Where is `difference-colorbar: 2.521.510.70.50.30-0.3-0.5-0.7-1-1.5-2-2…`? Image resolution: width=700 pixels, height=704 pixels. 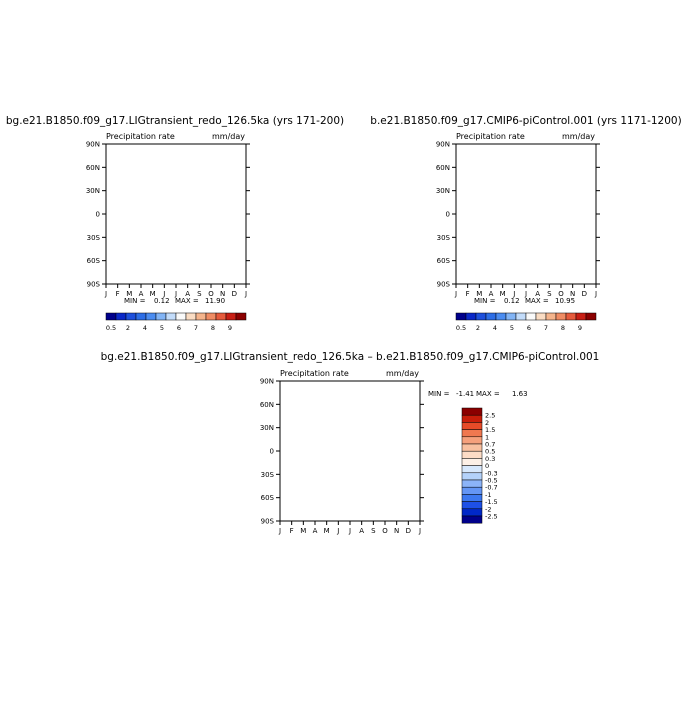
difference-colorbar: 2.521.510.70.50.30-0.3-0.5-0.7-1-1.5-2-2… is located at coordinates (479, 465).